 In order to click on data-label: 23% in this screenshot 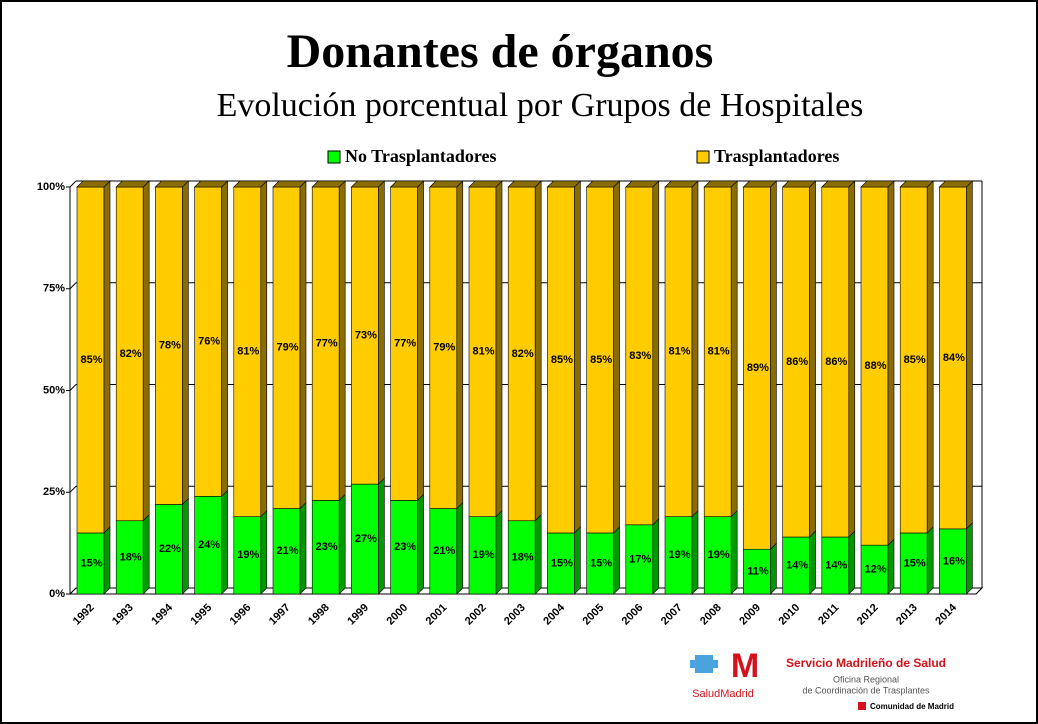, I will do `click(327, 547)`.